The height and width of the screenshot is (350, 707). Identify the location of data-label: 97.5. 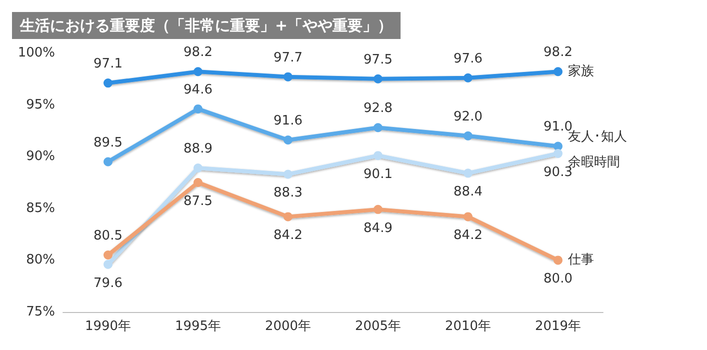
(378, 60).